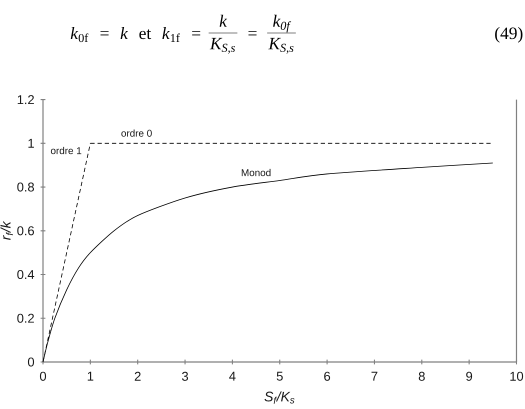  Describe the element at coordinates (25, 275) in the screenshot. I see `y-tick-label: 0.4` at that location.